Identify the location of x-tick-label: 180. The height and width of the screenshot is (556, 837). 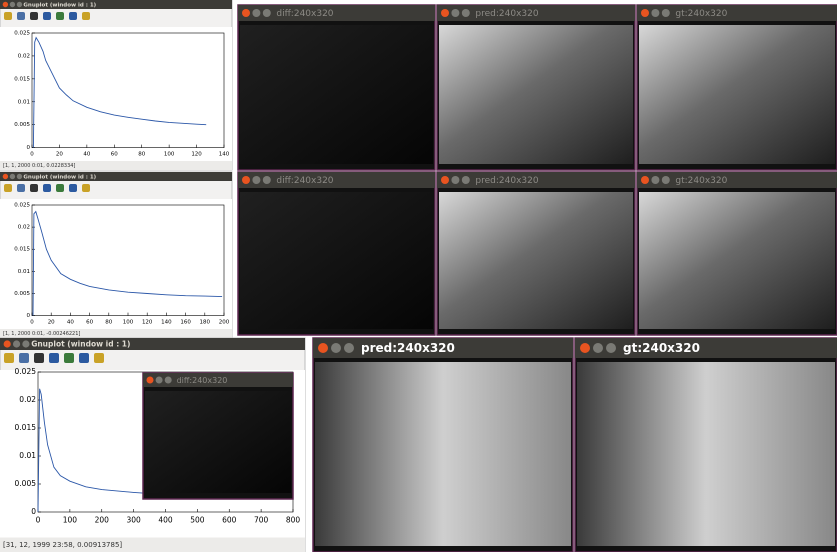
(205, 323).